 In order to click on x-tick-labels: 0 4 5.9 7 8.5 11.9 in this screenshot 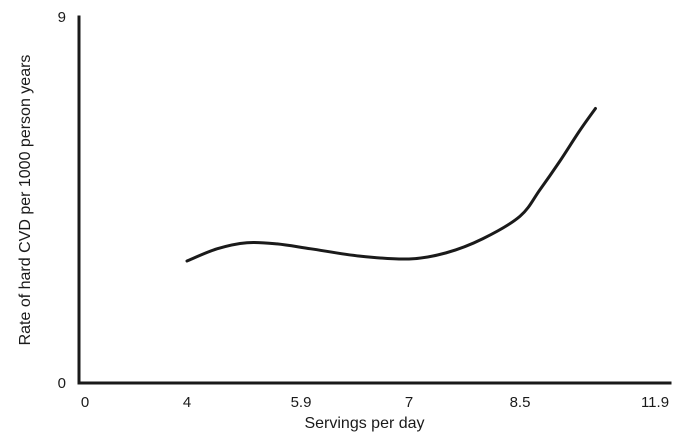, I will do `click(375, 402)`.